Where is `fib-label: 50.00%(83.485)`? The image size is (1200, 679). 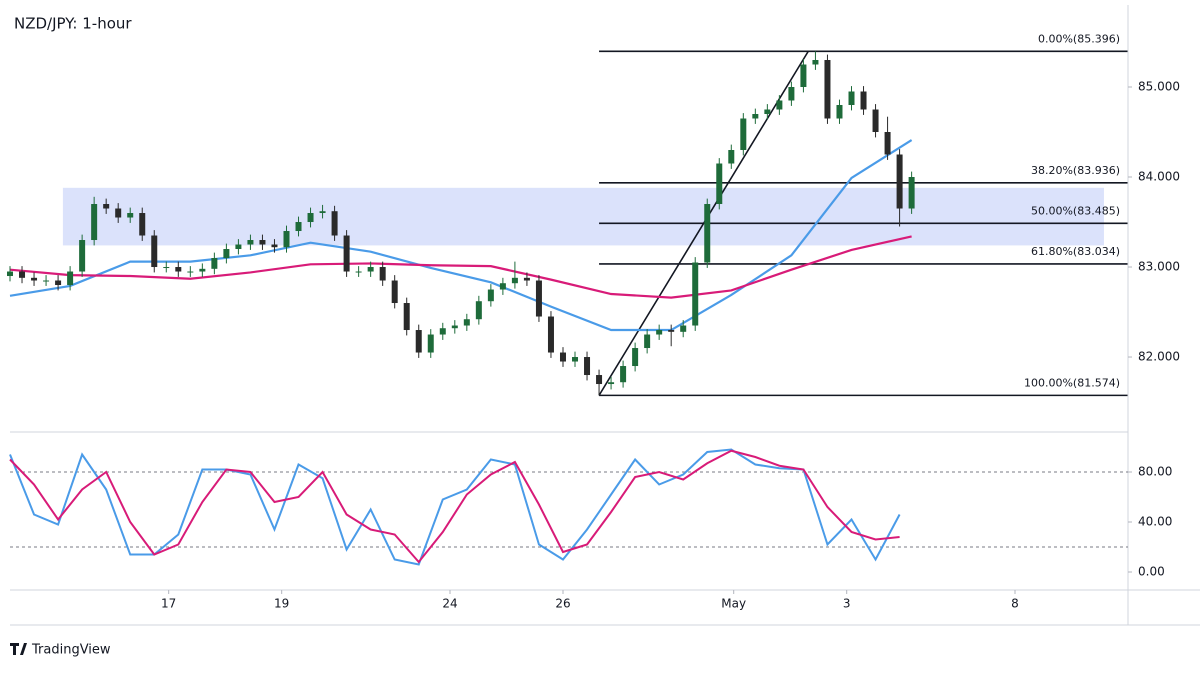
fib-label: 50.00%(83.485) is located at coordinates (1075, 210).